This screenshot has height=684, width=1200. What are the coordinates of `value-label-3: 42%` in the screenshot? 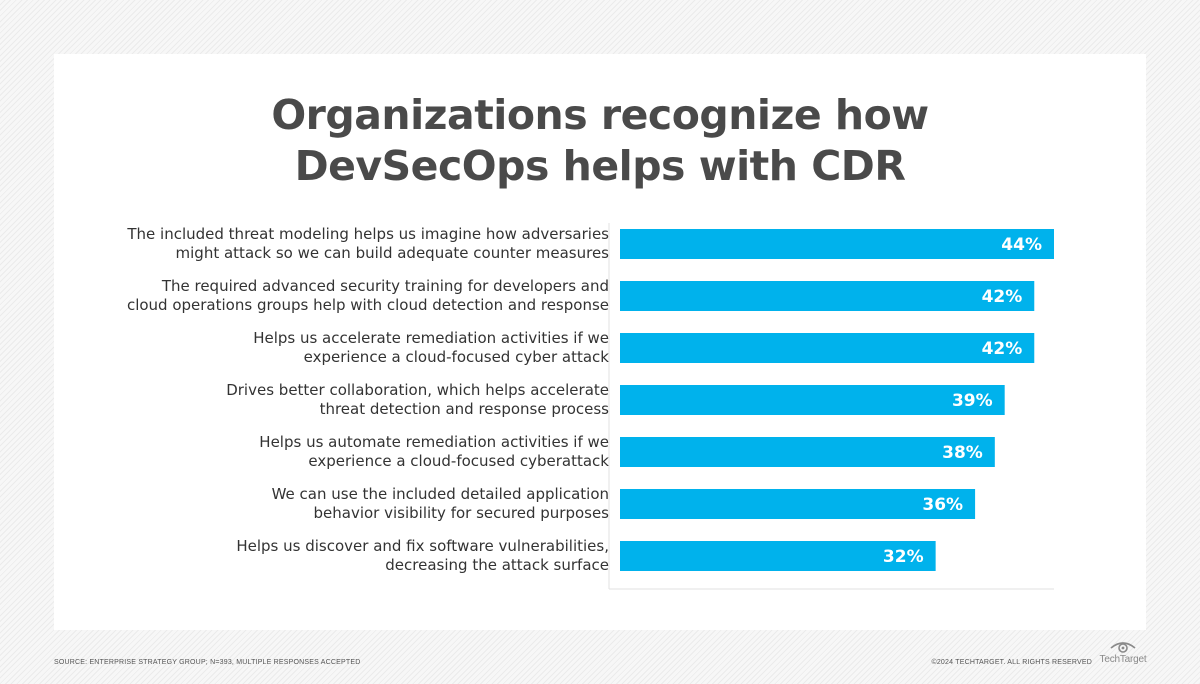 It's located at (1002, 349).